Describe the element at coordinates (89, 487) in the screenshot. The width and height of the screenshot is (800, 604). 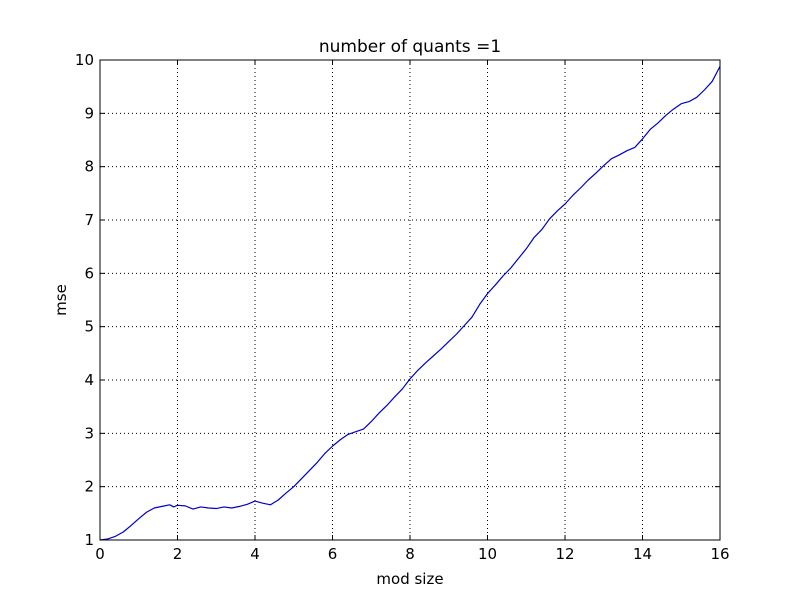
I see `y-tick-label: 2` at that location.